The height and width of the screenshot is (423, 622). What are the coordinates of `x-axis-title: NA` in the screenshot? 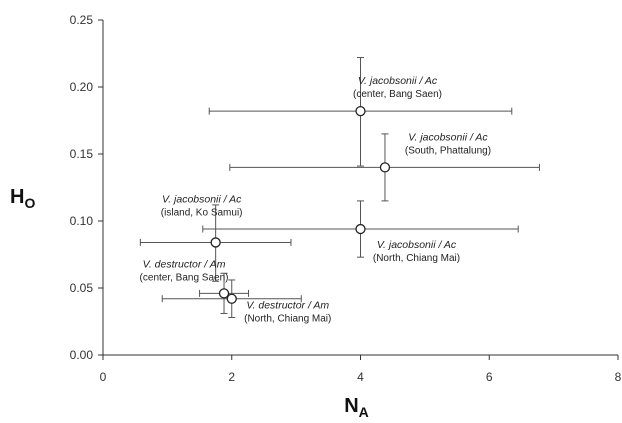 It's located at (356, 407).